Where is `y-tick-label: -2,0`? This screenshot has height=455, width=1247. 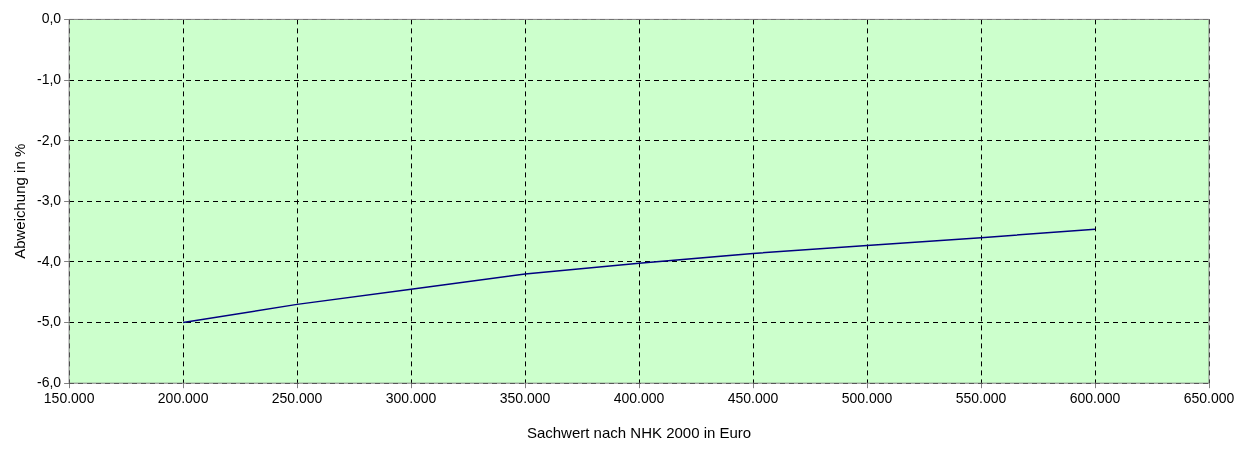 y-tick-label: -2,0 is located at coordinates (49, 139).